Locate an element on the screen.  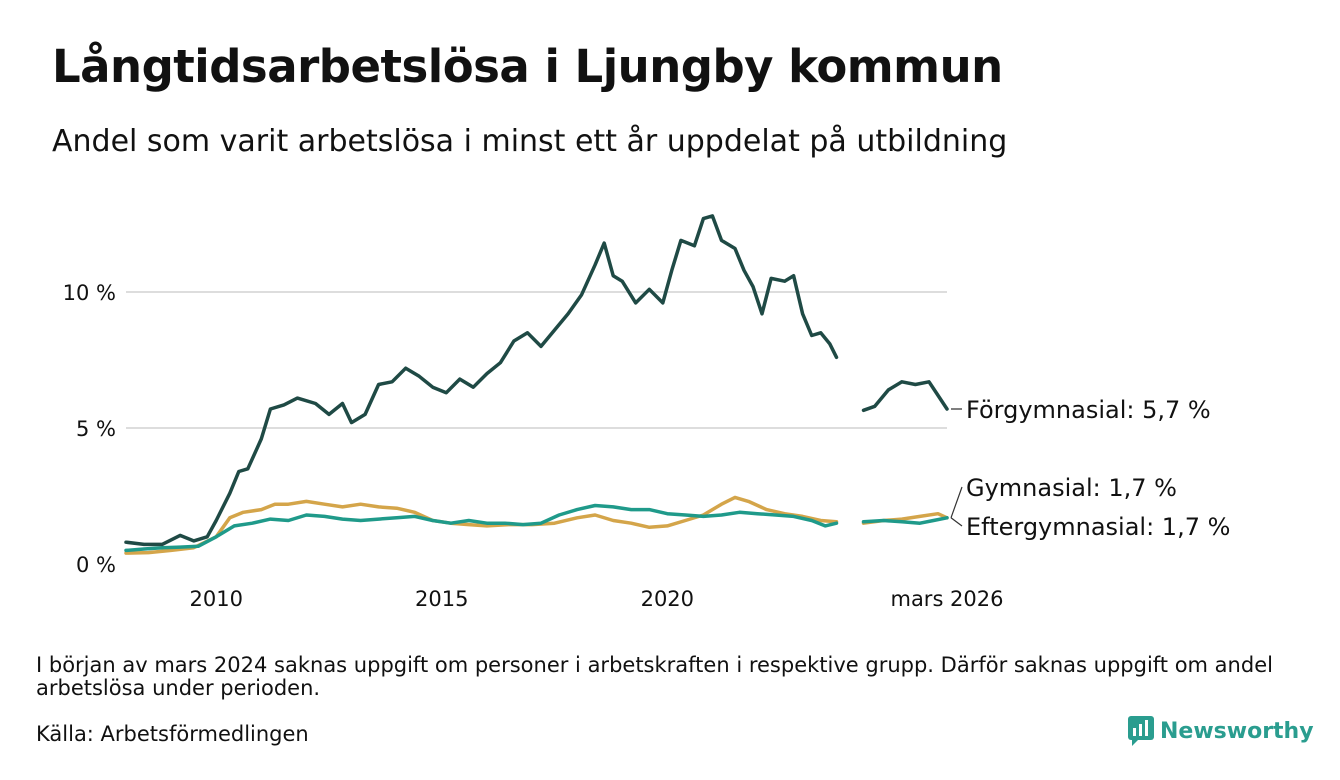
series-line-forgymnasial is located at coordinates (905, 396).